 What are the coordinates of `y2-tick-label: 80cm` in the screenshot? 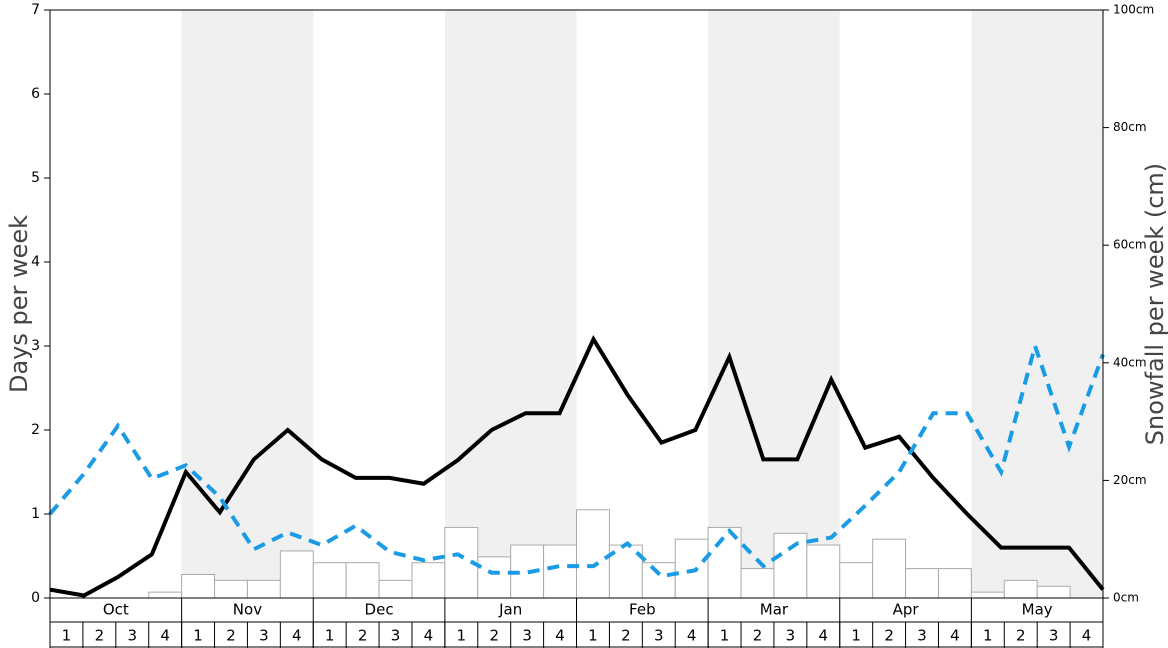 It's located at (1130, 127).